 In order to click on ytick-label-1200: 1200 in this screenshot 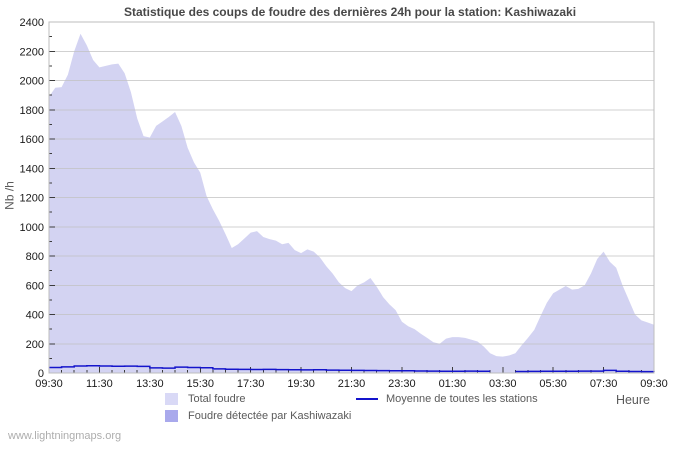, I will do `click(32, 199)`.